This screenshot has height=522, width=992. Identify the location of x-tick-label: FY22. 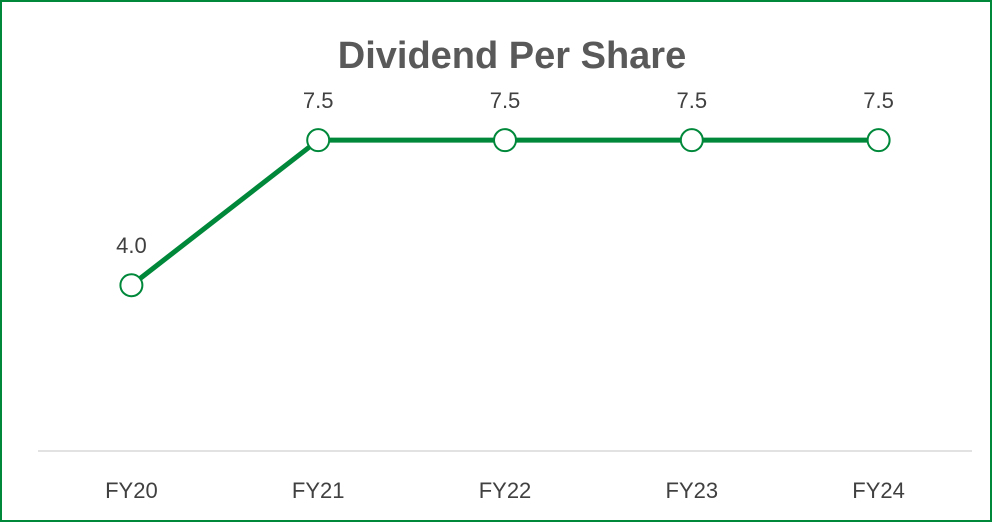
(505, 490).